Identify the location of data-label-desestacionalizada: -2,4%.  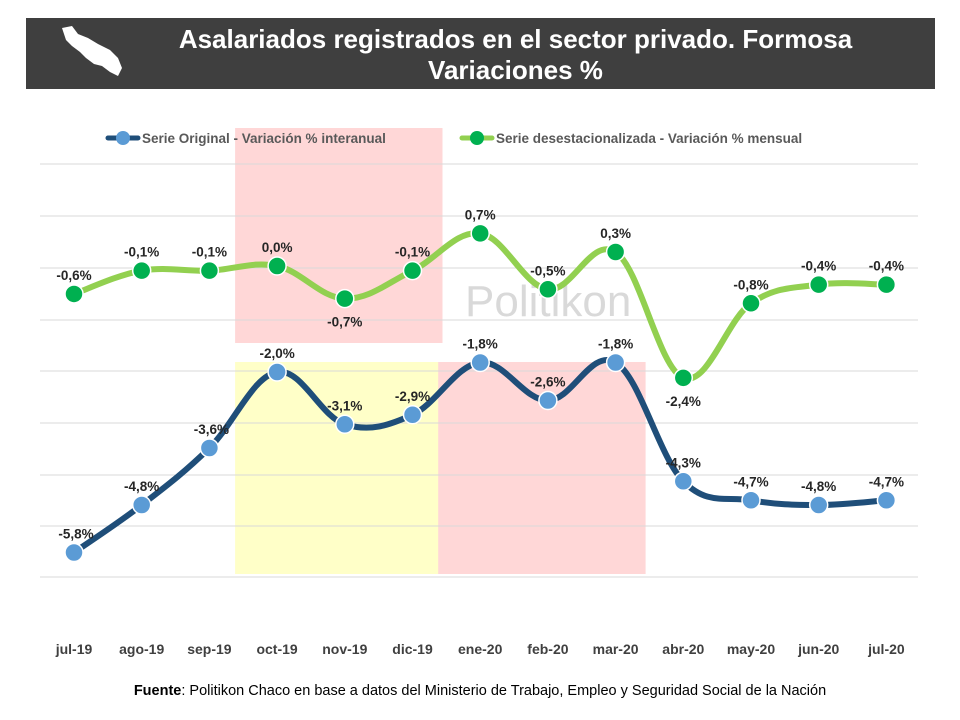
(683, 401).